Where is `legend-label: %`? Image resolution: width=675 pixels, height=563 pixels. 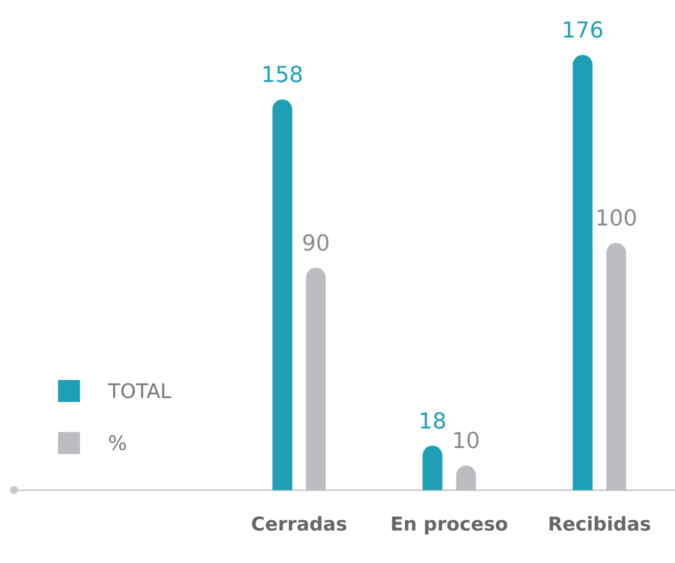
legend-label: % is located at coordinates (118, 443).